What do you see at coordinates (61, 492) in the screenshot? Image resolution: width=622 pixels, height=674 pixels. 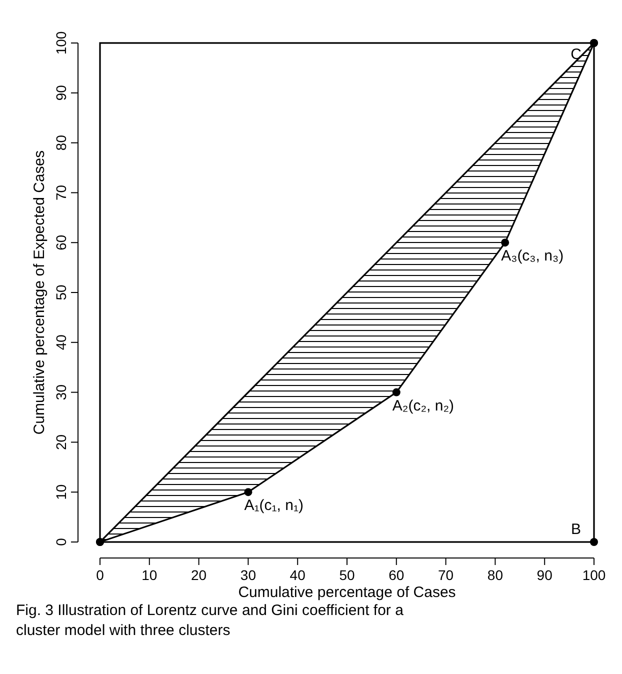 I see `y-tick-label: 10` at bounding box center [61, 492].